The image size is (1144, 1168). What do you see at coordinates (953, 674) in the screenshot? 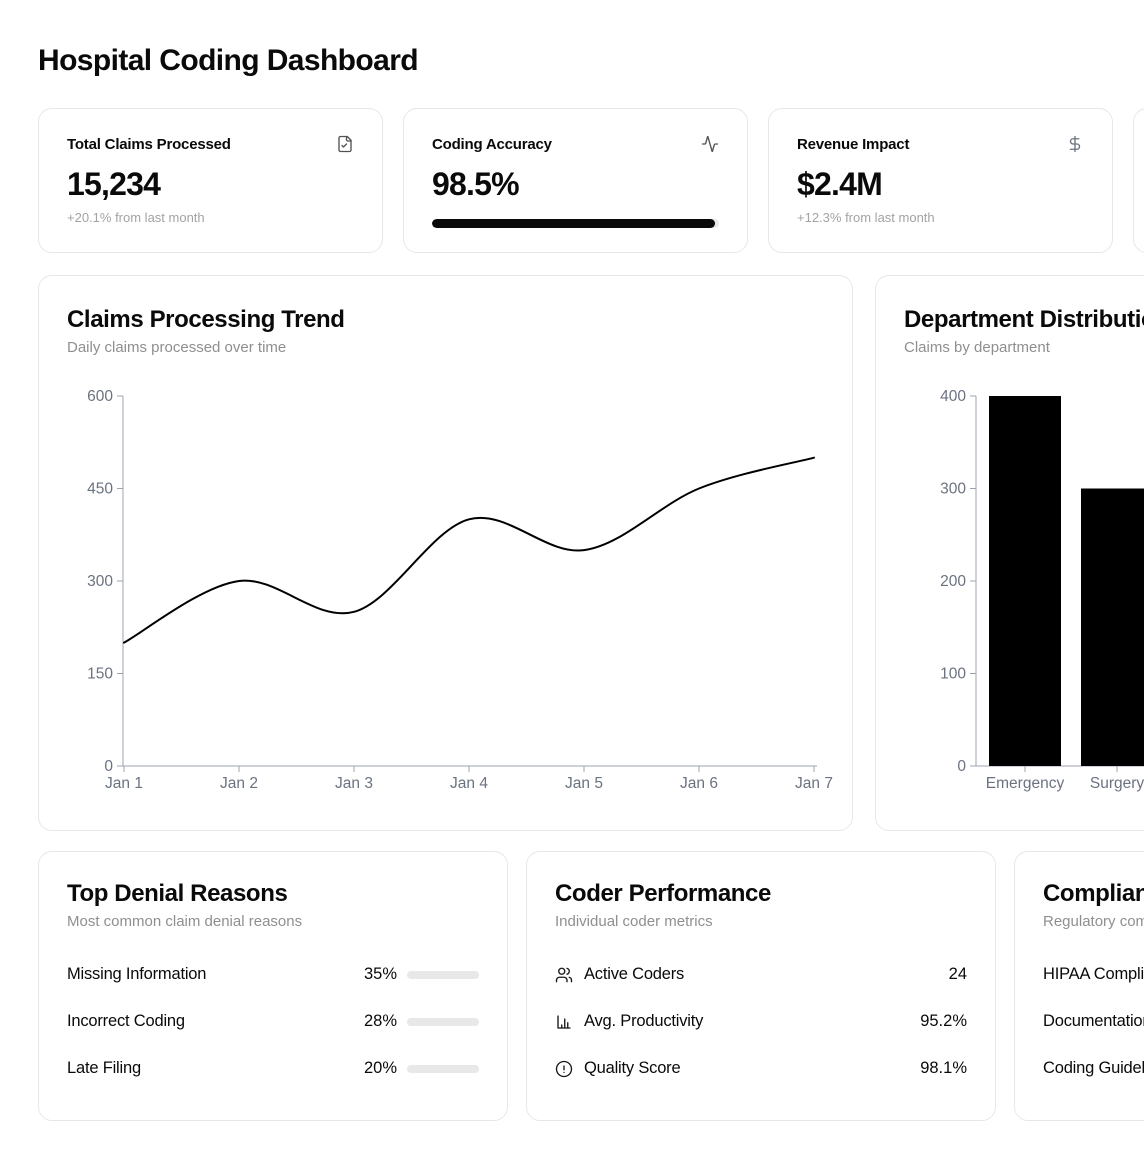
I see `svg-text: 100` at bounding box center [953, 674].